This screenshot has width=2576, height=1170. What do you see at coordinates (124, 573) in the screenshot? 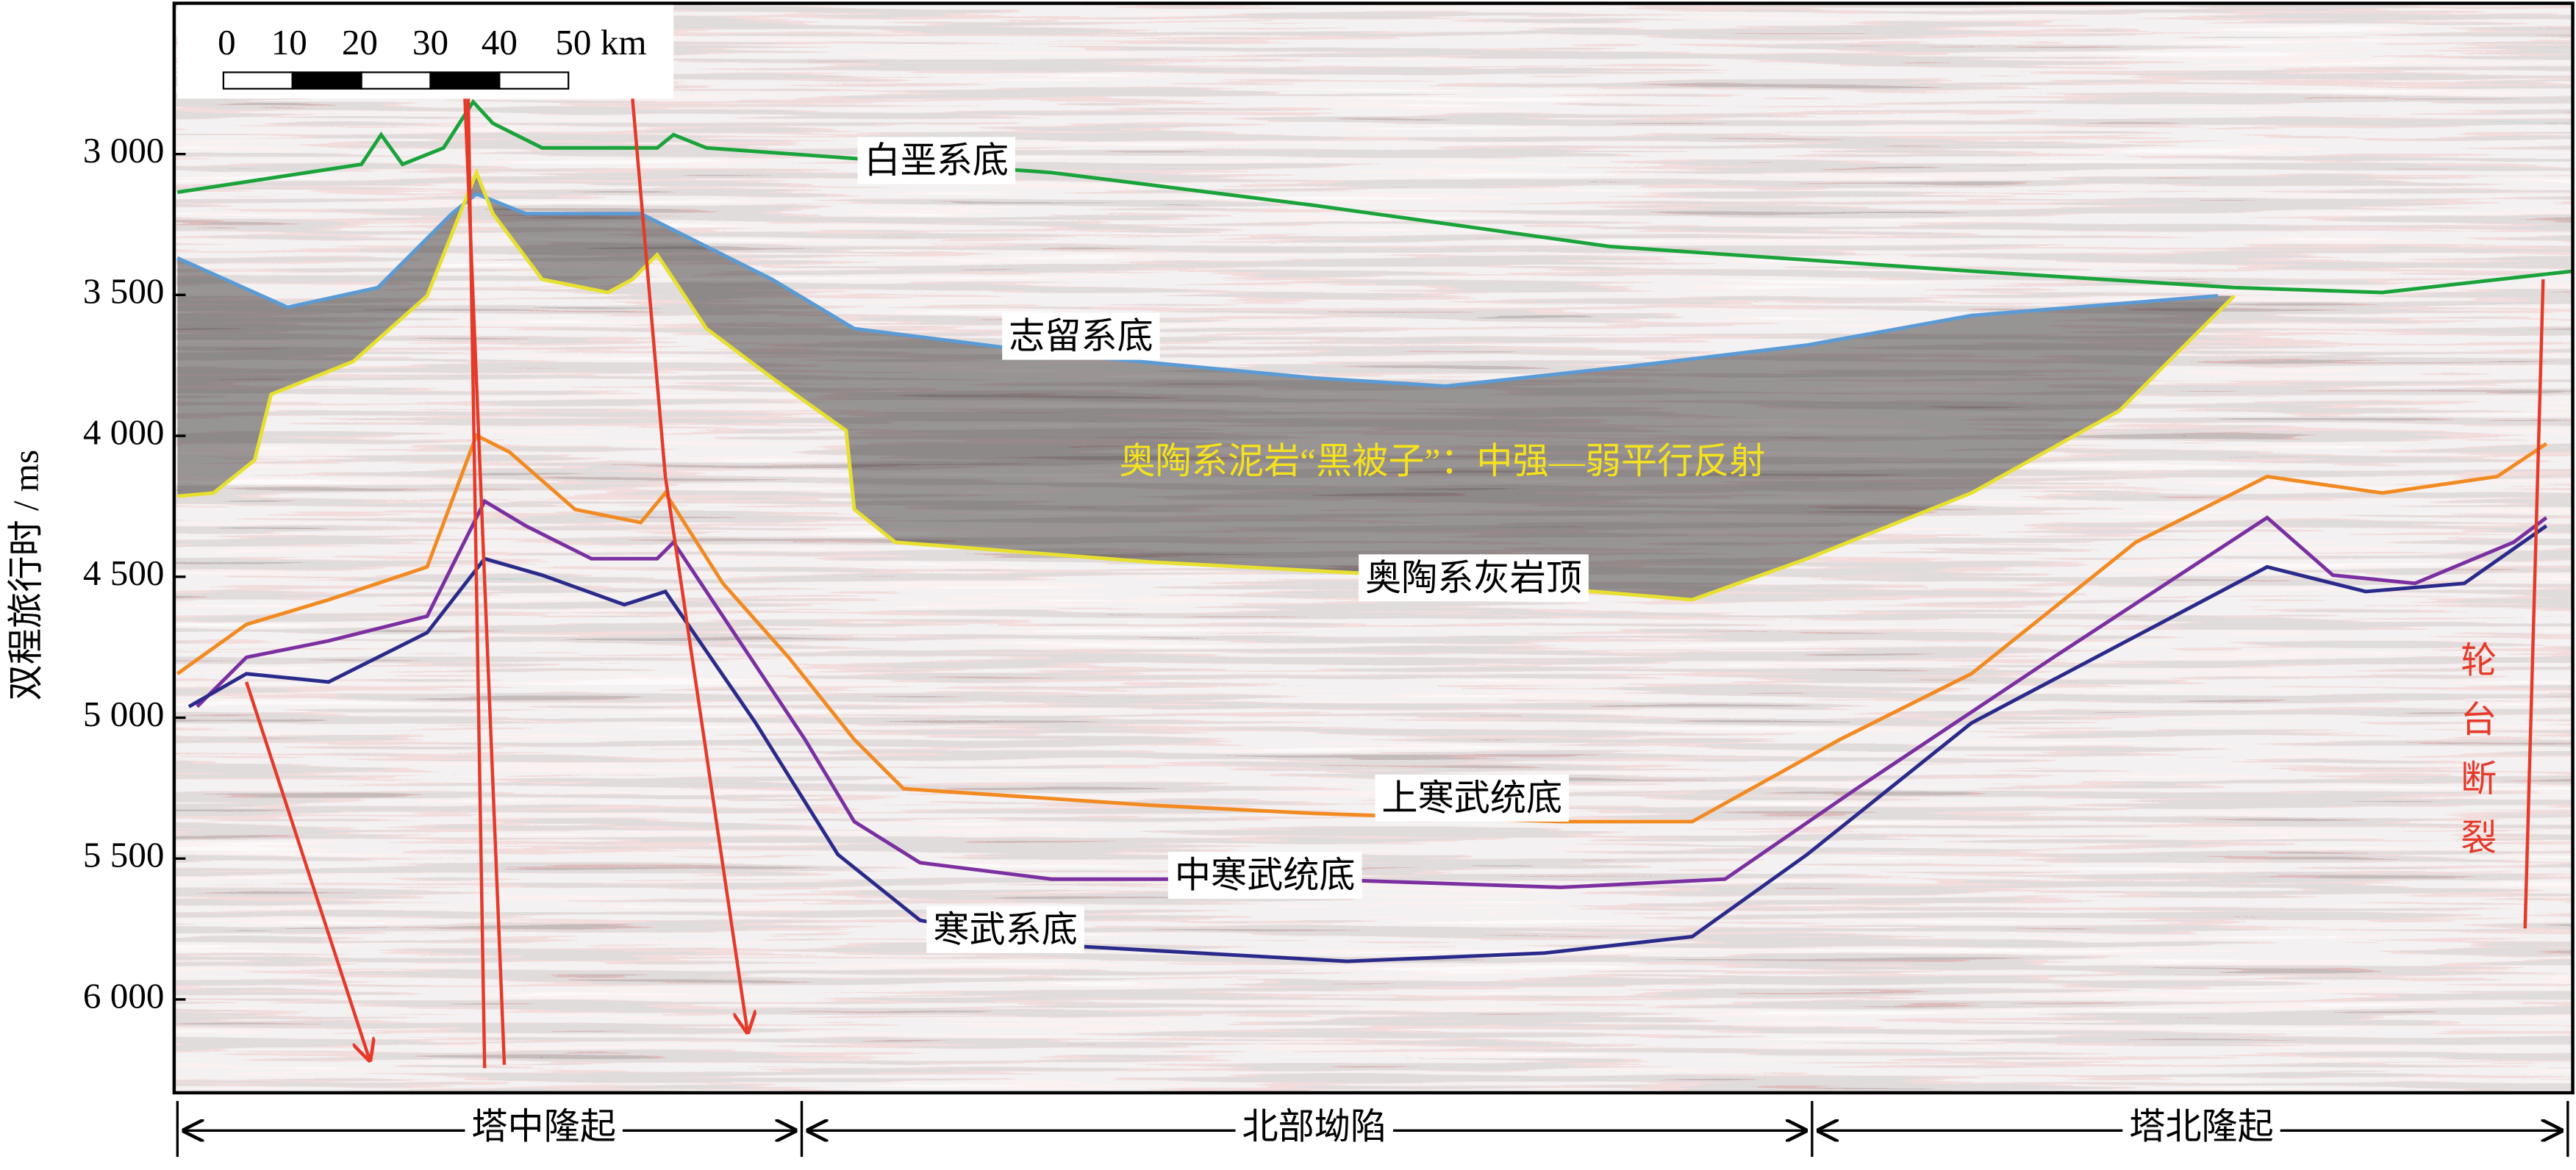
I see `y-tick-label: 4 500` at bounding box center [124, 573].